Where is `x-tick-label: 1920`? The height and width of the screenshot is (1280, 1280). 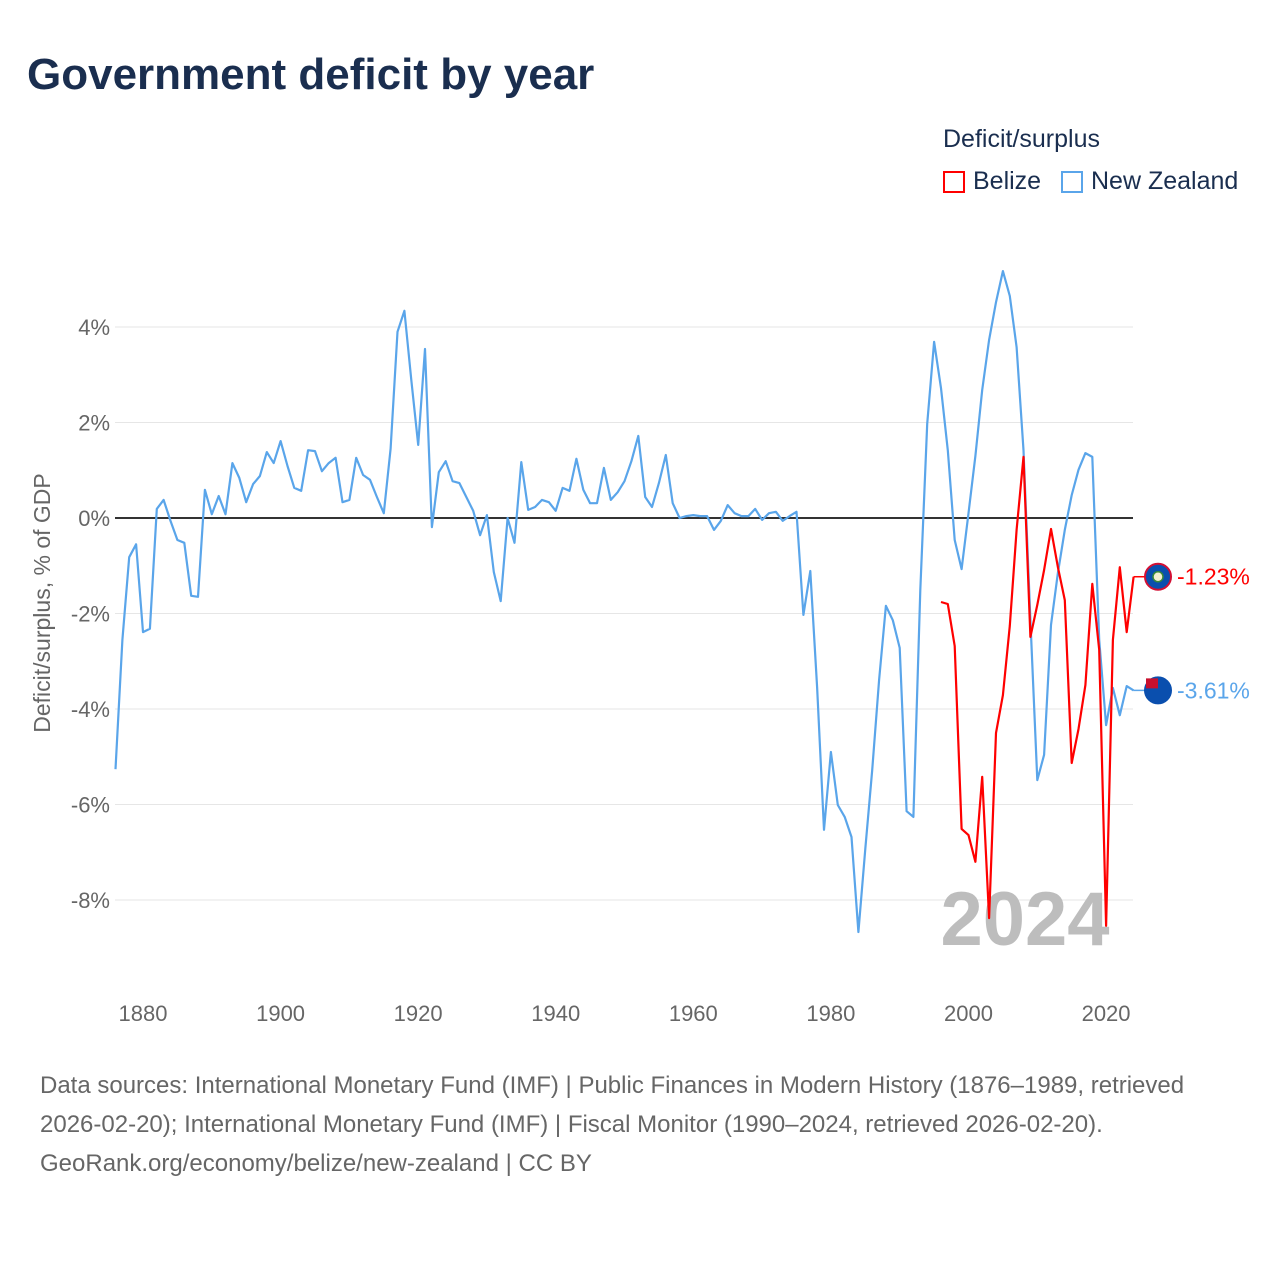 x-tick-label: 1920 is located at coordinates (418, 1013).